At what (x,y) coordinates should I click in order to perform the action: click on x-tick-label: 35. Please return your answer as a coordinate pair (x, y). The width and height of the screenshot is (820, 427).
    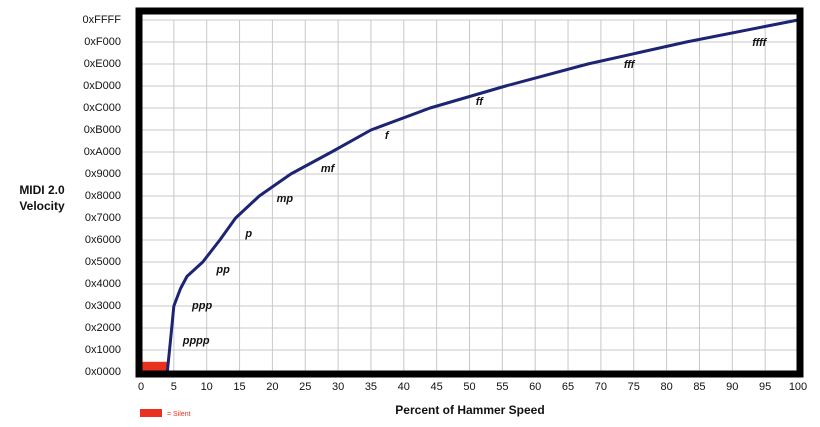
    Looking at the image, I should click on (371, 387).